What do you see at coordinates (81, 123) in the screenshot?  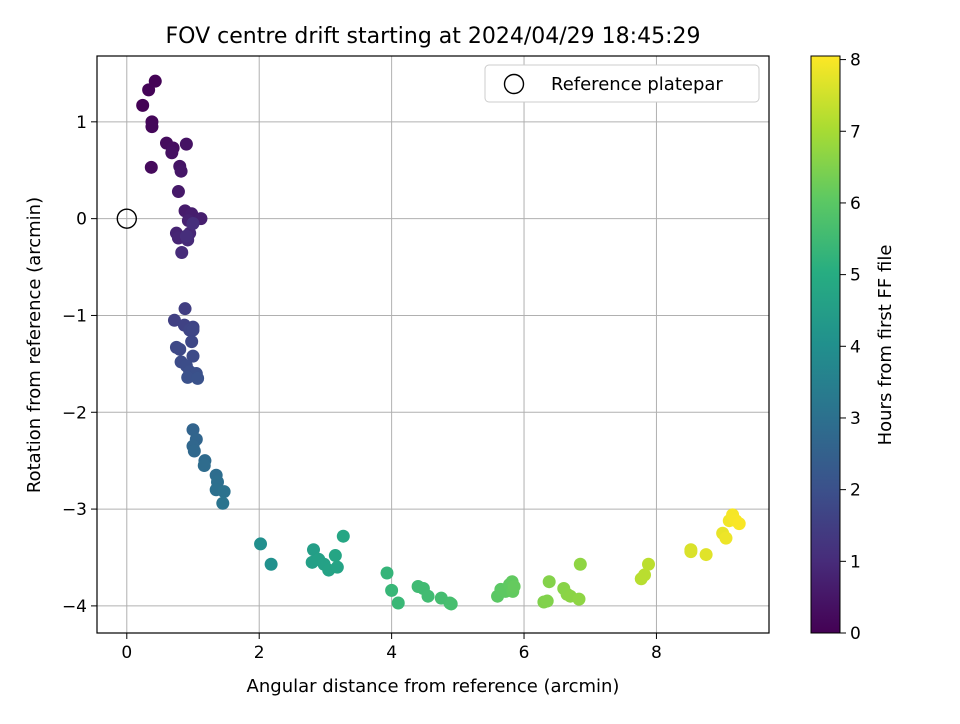 I see `y-tick-label: 1` at bounding box center [81, 123].